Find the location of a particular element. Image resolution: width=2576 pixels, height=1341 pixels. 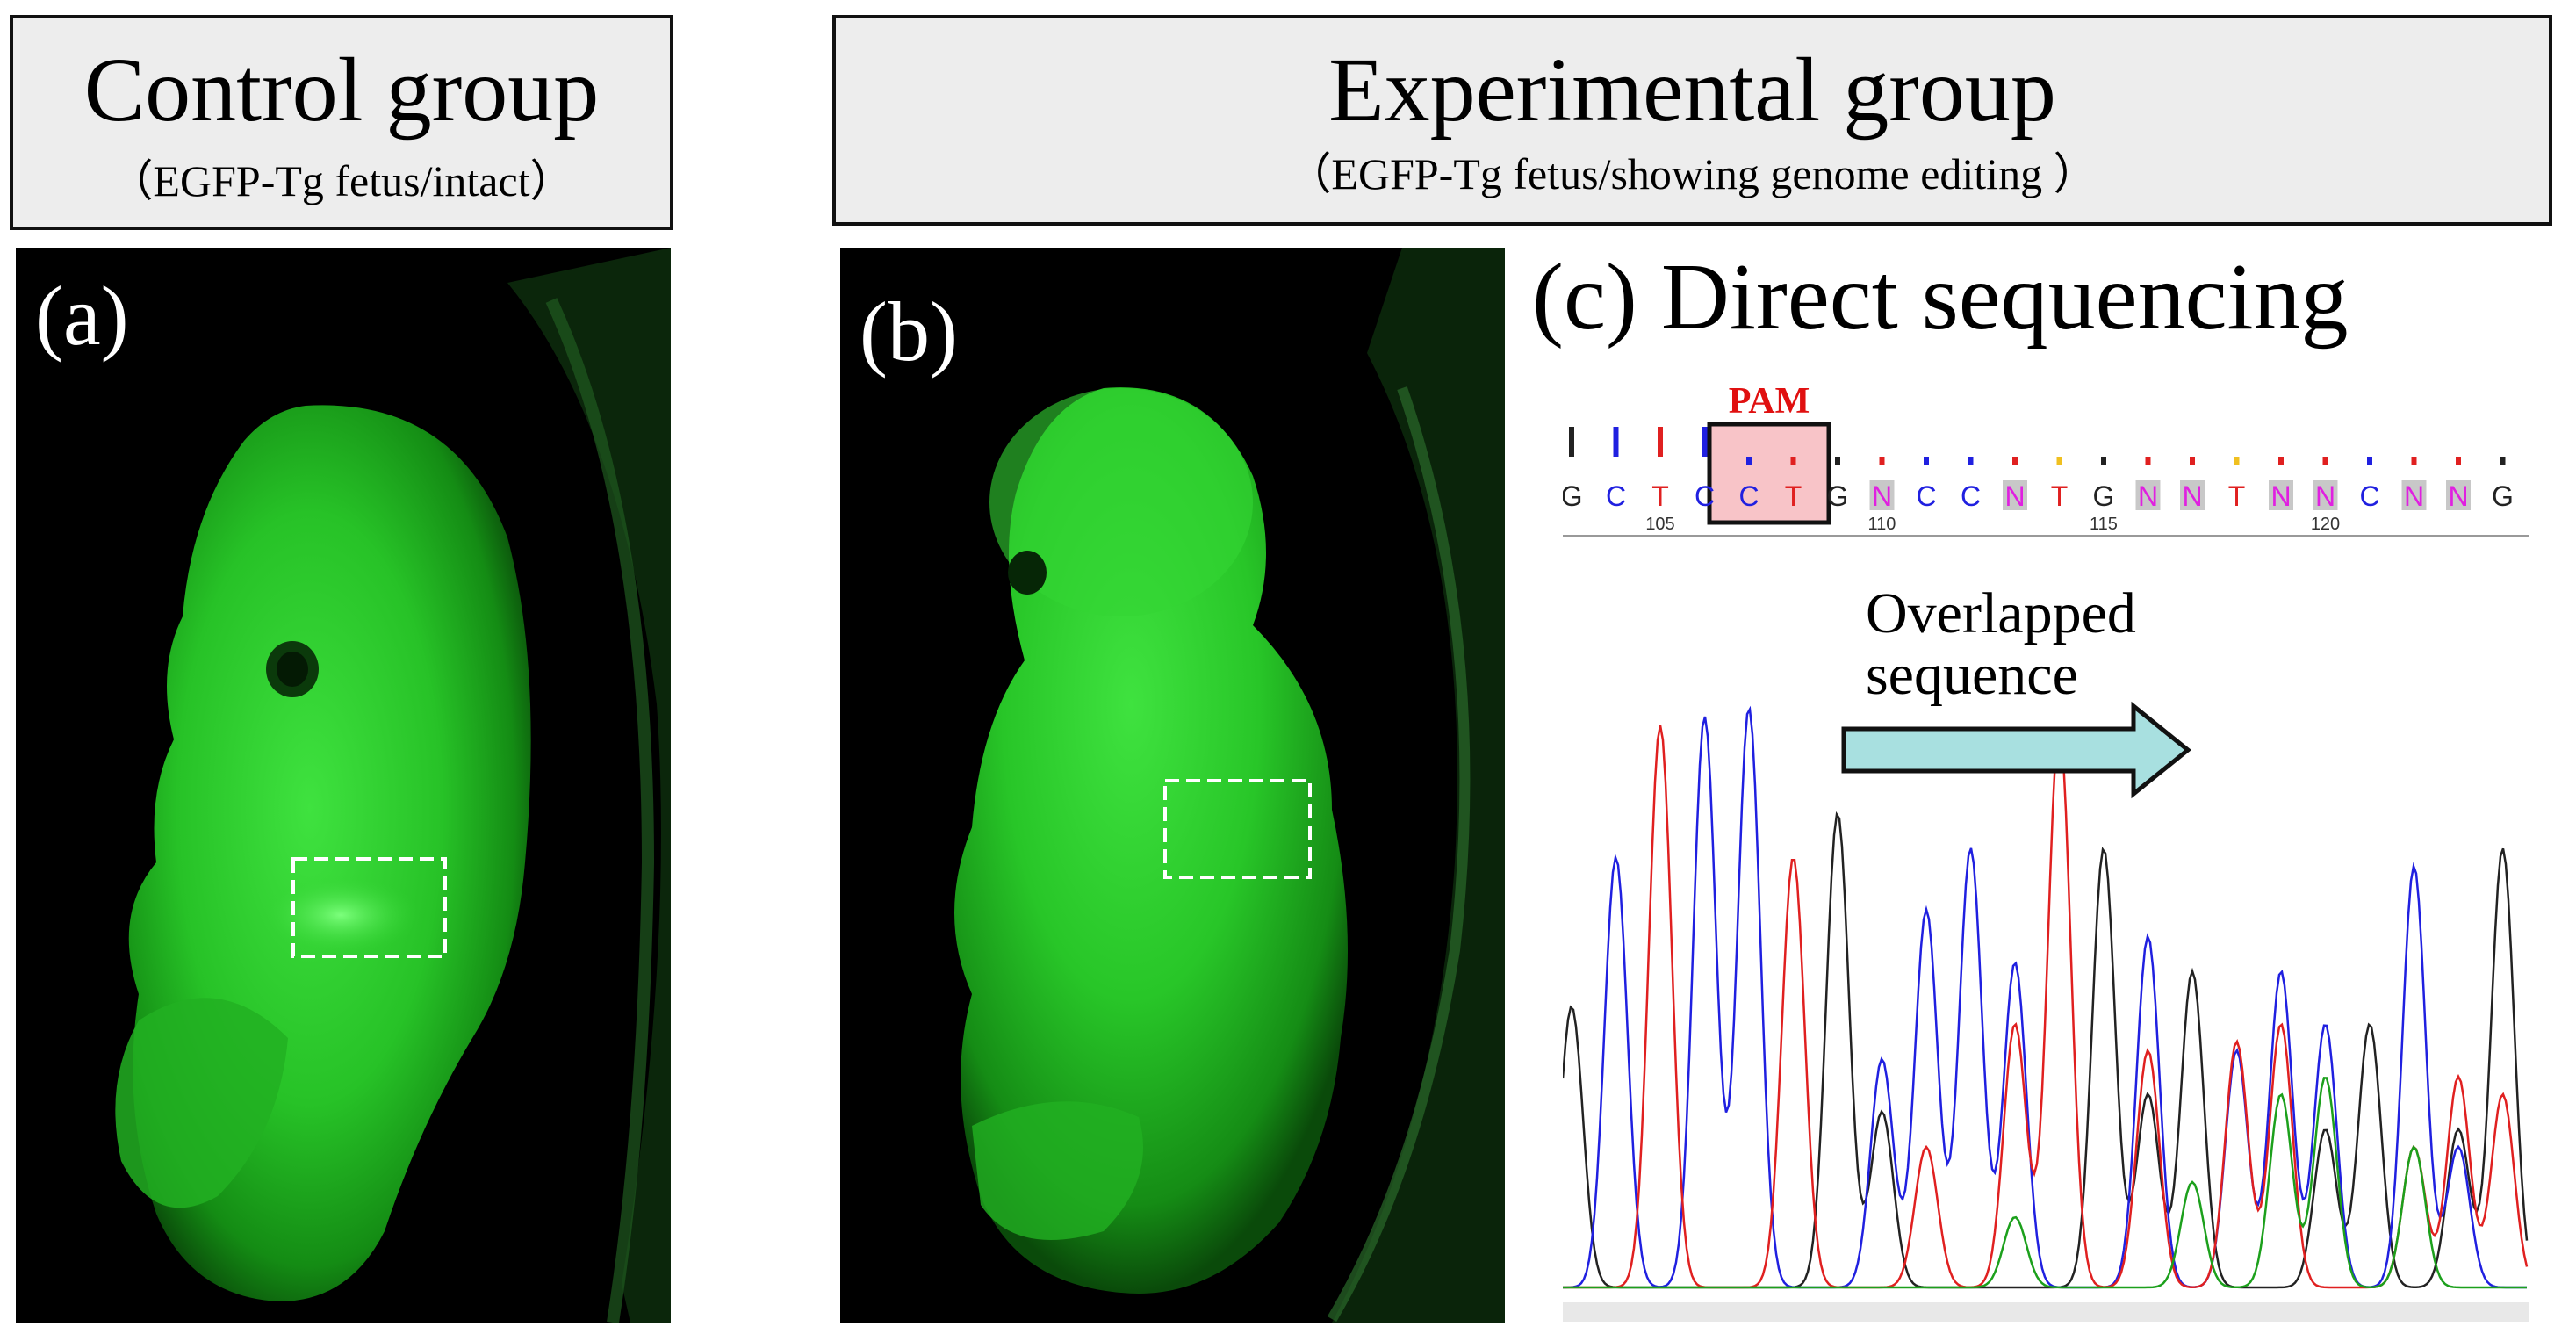

control-group-title: Control group is located at coordinates (341, 91).